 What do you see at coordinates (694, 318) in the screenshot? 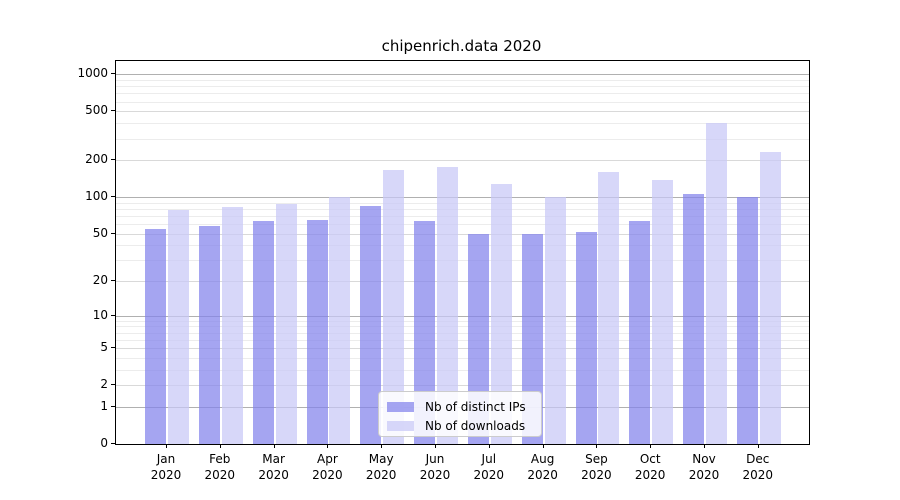
I see `bar-distinct-ips-nov` at bounding box center [694, 318].